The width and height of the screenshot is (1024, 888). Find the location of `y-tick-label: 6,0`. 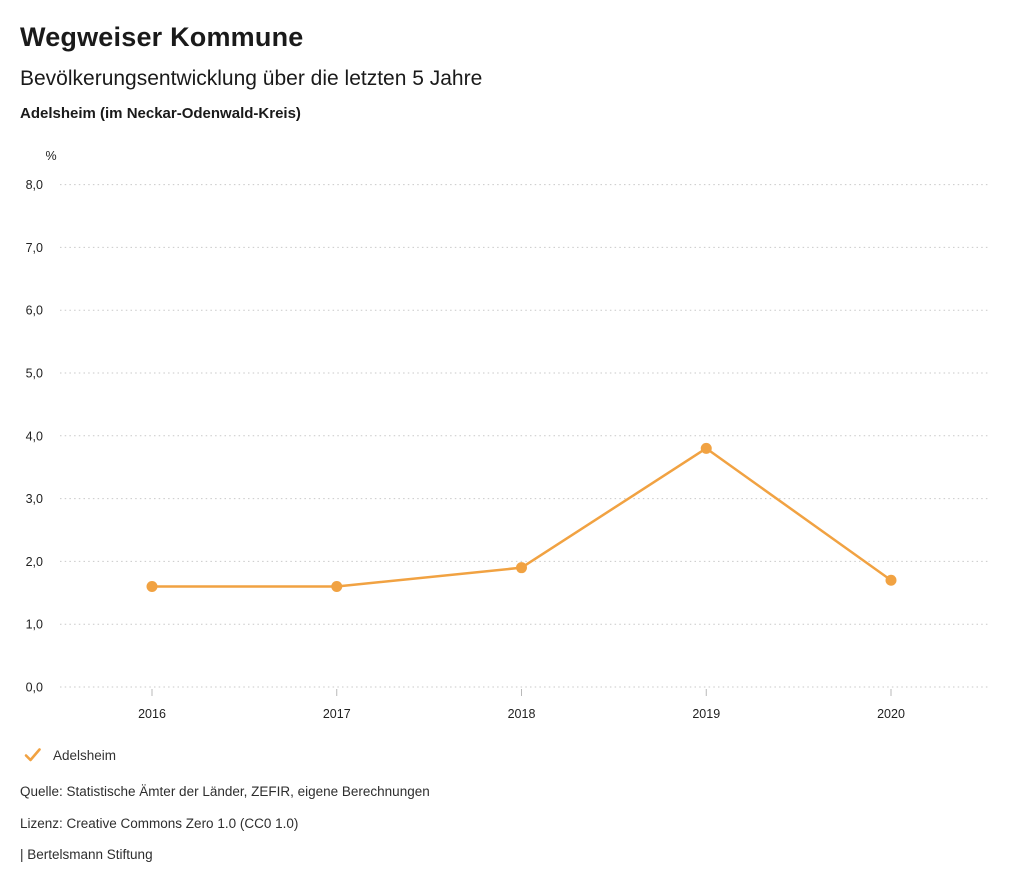

y-tick-label: 6,0 is located at coordinates (34, 311).